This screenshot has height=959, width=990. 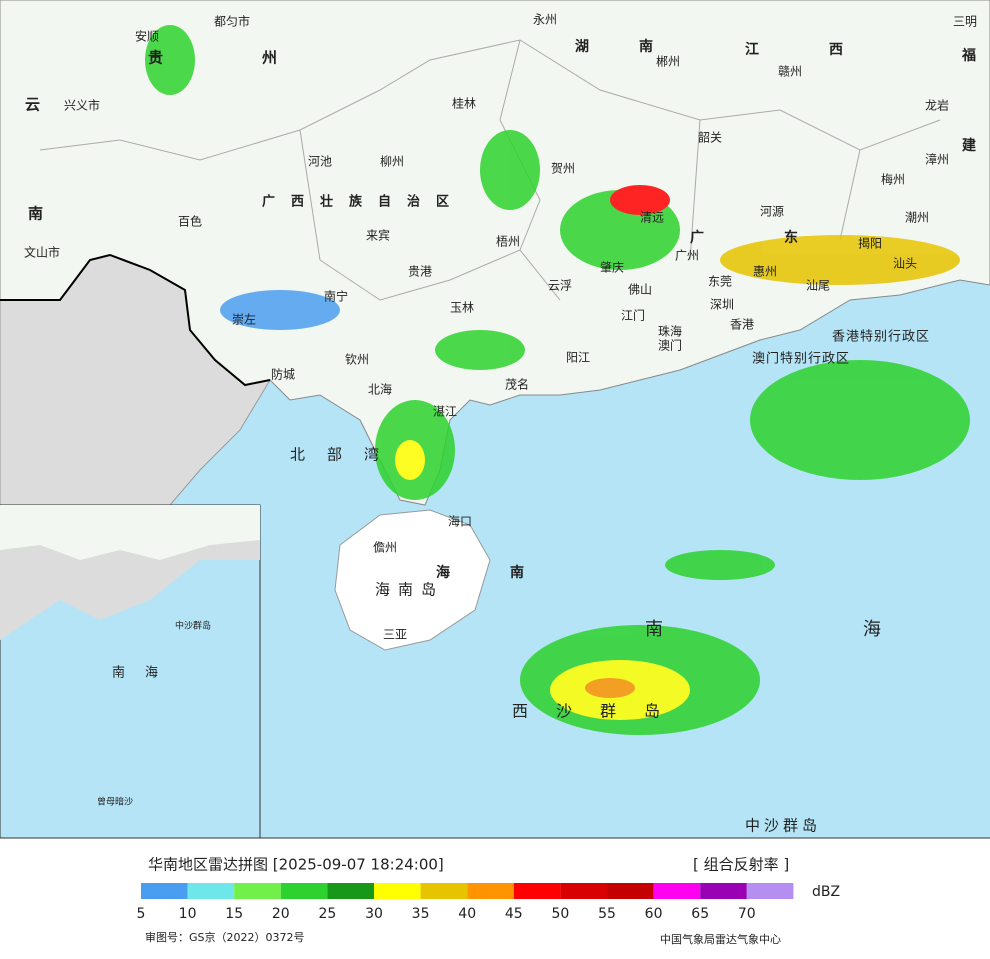 What do you see at coordinates (742, 325) in the screenshot?
I see `place-label: 香港` at bounding box center [742, 325].